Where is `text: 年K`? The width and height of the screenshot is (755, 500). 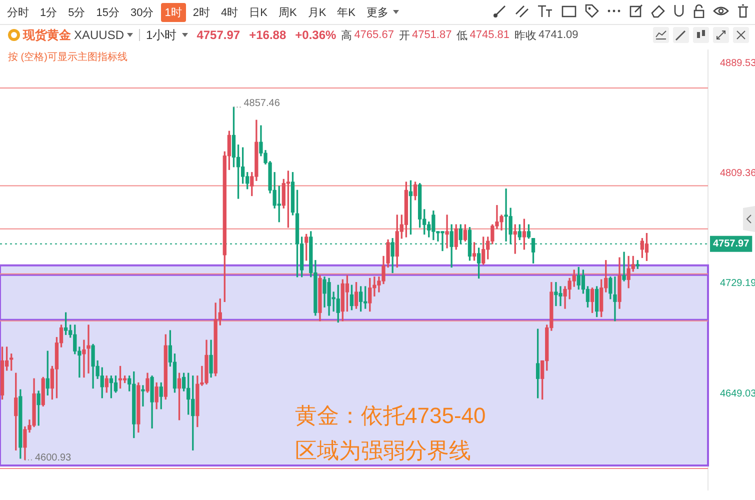 text: 年K is located at coordinates (346, 13).